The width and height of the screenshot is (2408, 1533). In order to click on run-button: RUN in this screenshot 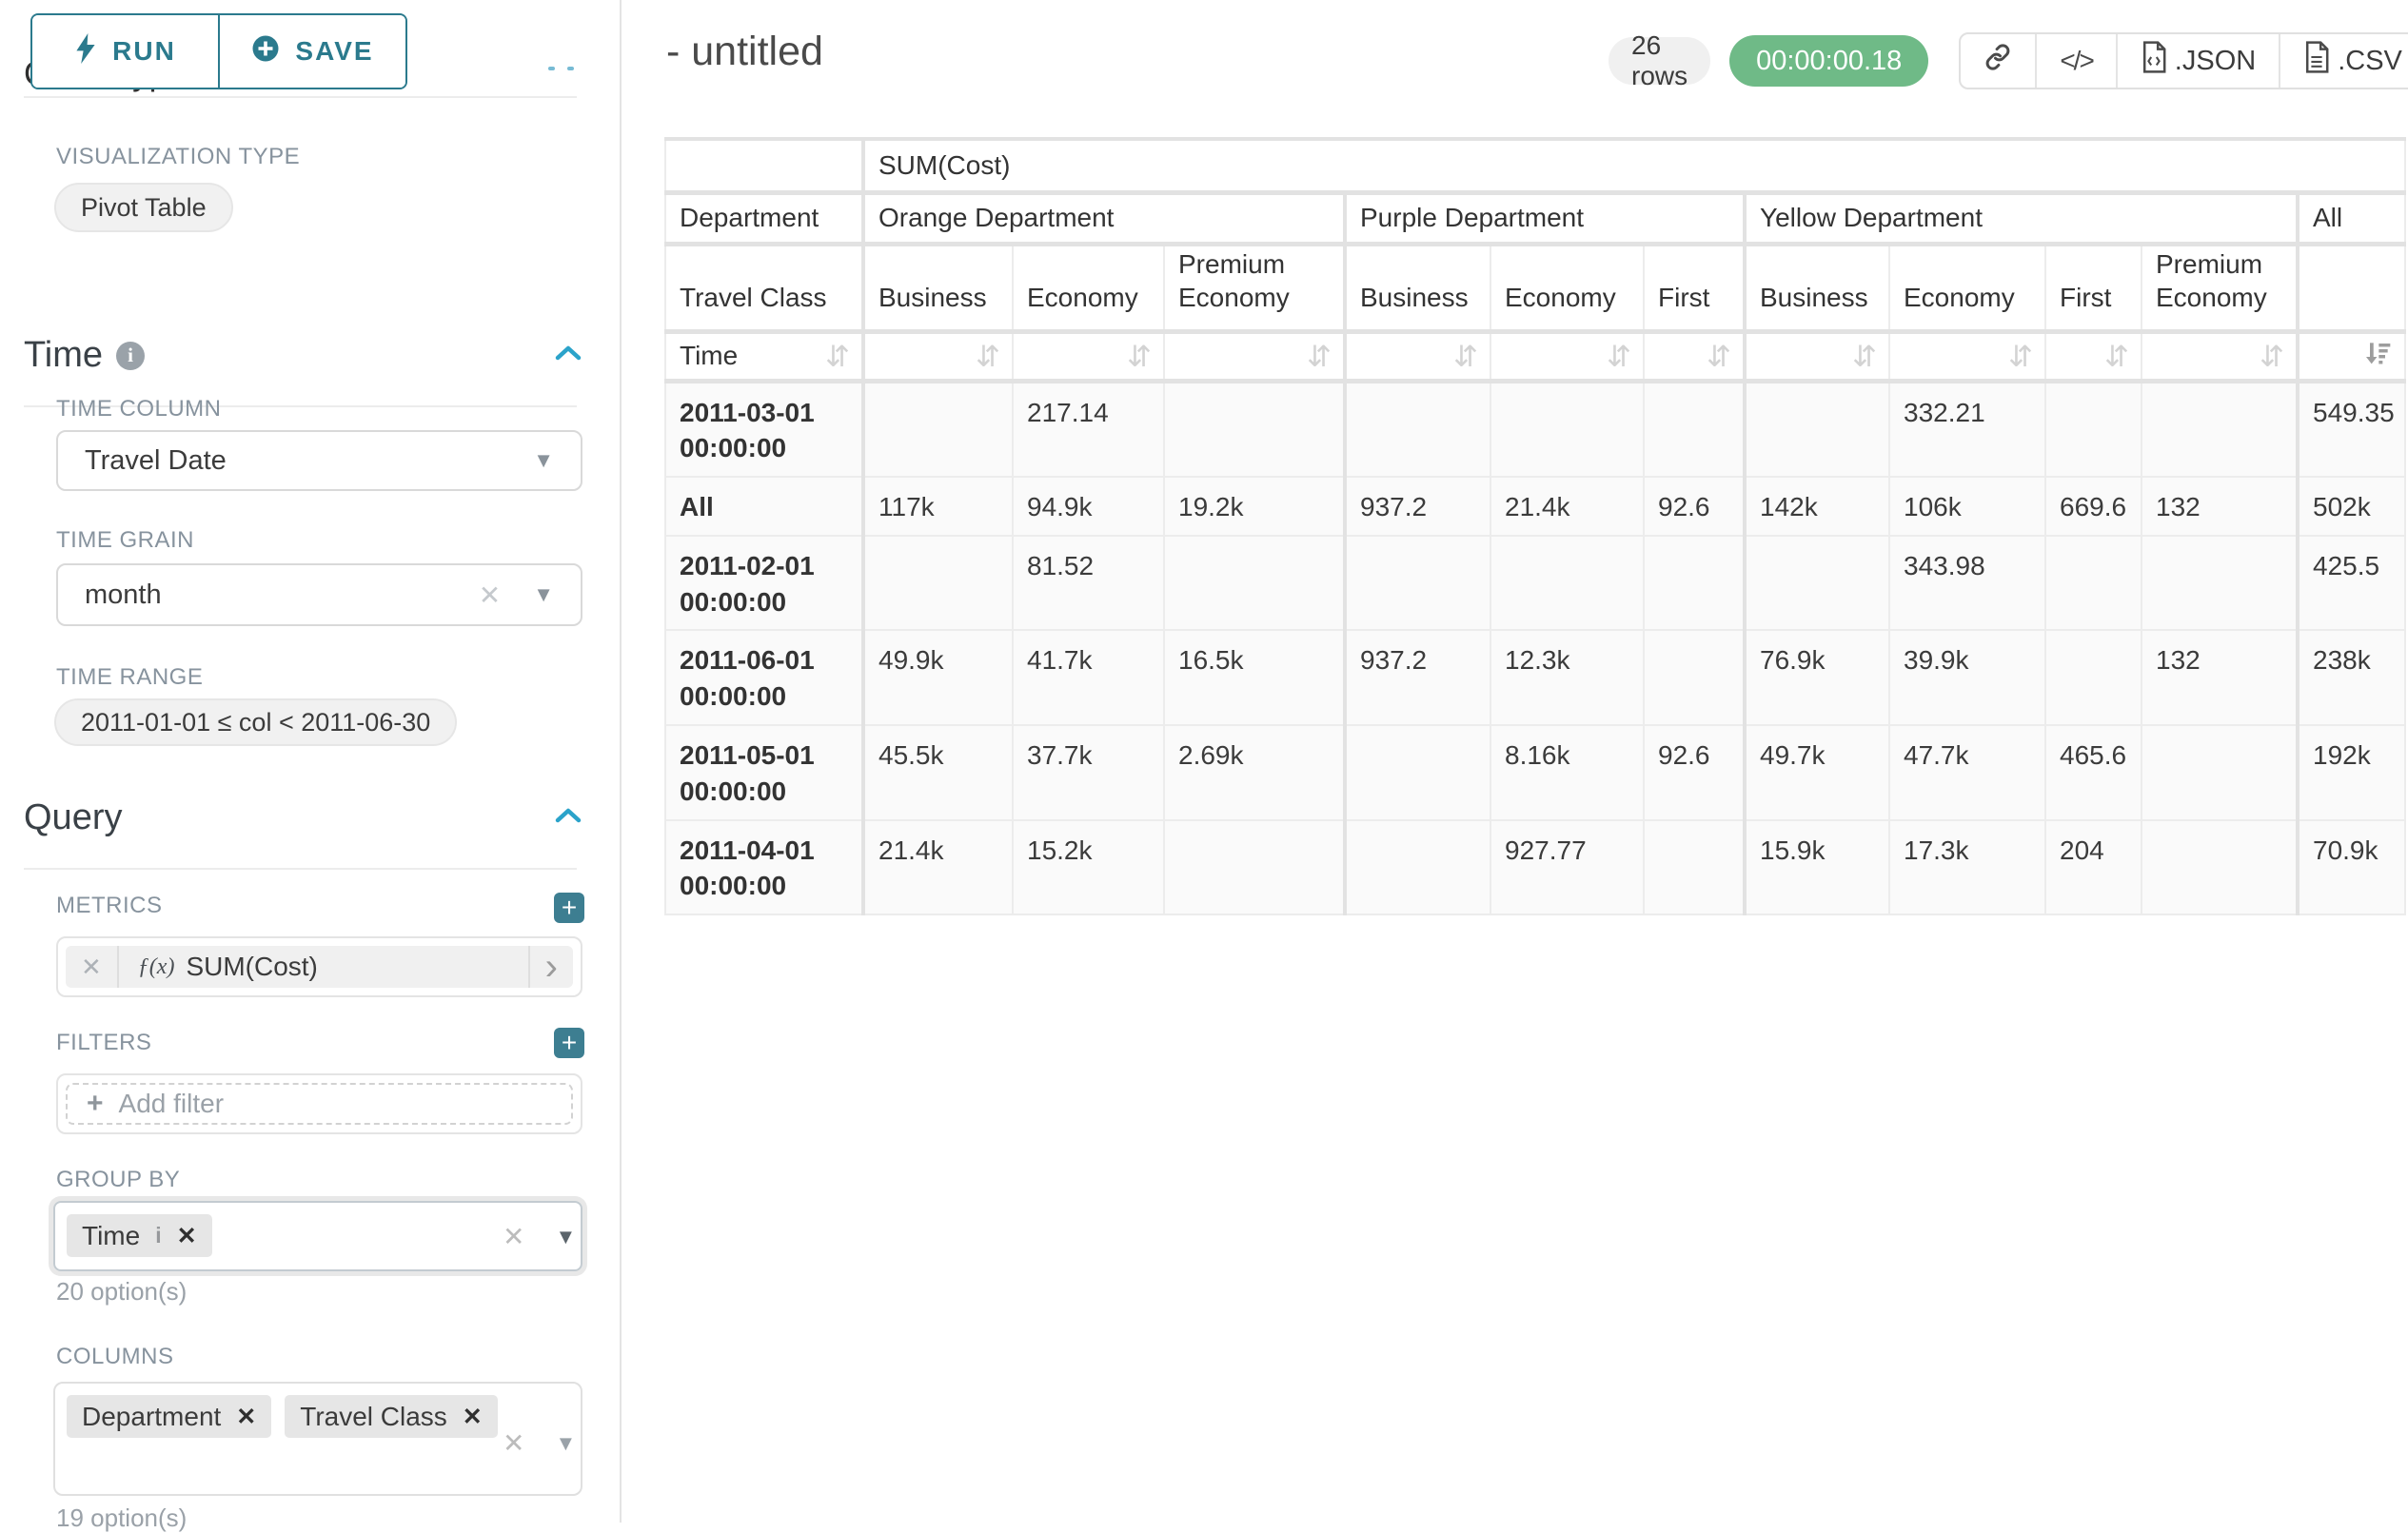, I will do `click(125, 52)`.